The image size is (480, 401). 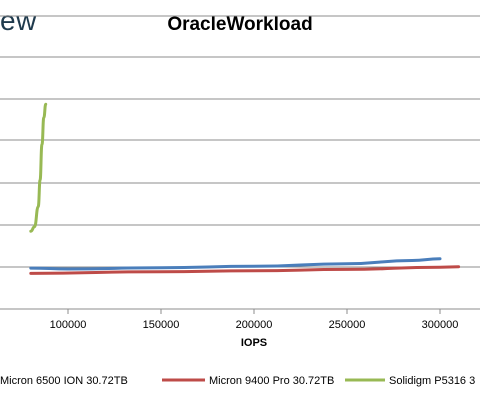 What do you see at coordinates (347, 325) in the screenshot?
I see `x-tick-label: 250000` at bounding box center [347, 325].